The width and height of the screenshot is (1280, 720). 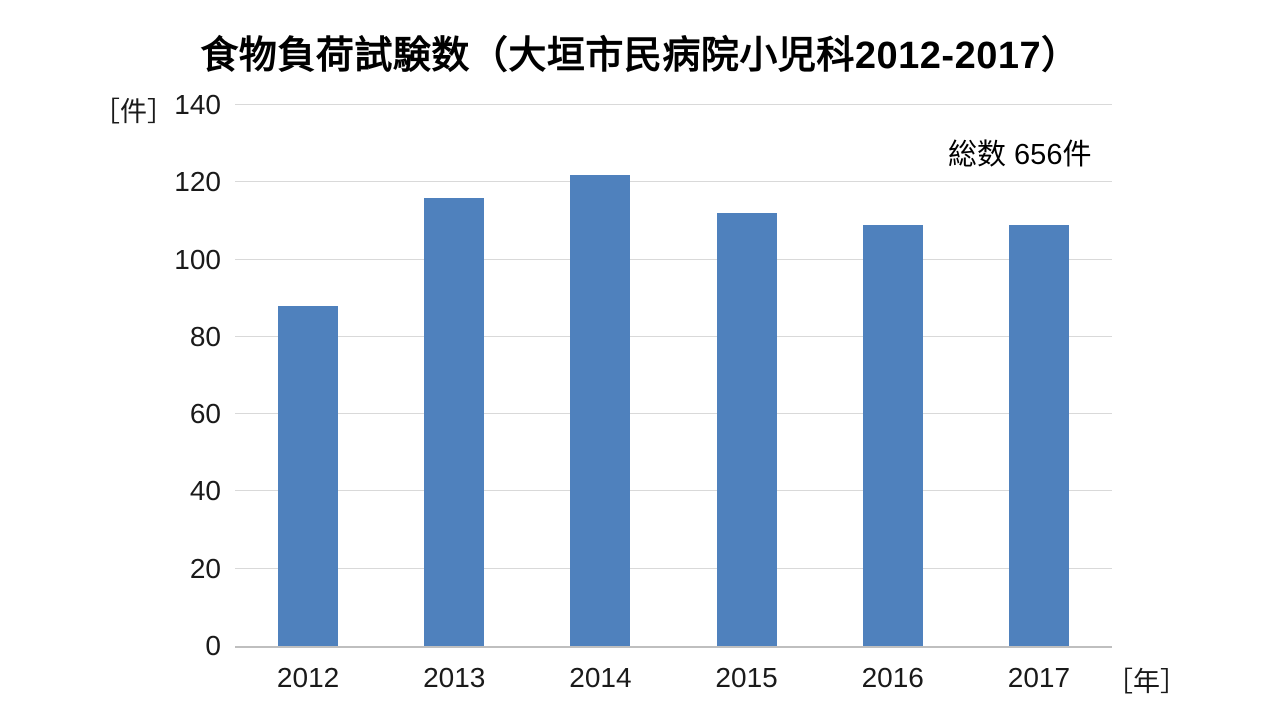 What do you see at coordinates (454, 677) in the screenshot?
I see `x-tick-label-2013: 2013` at bounding box center [454, 677].